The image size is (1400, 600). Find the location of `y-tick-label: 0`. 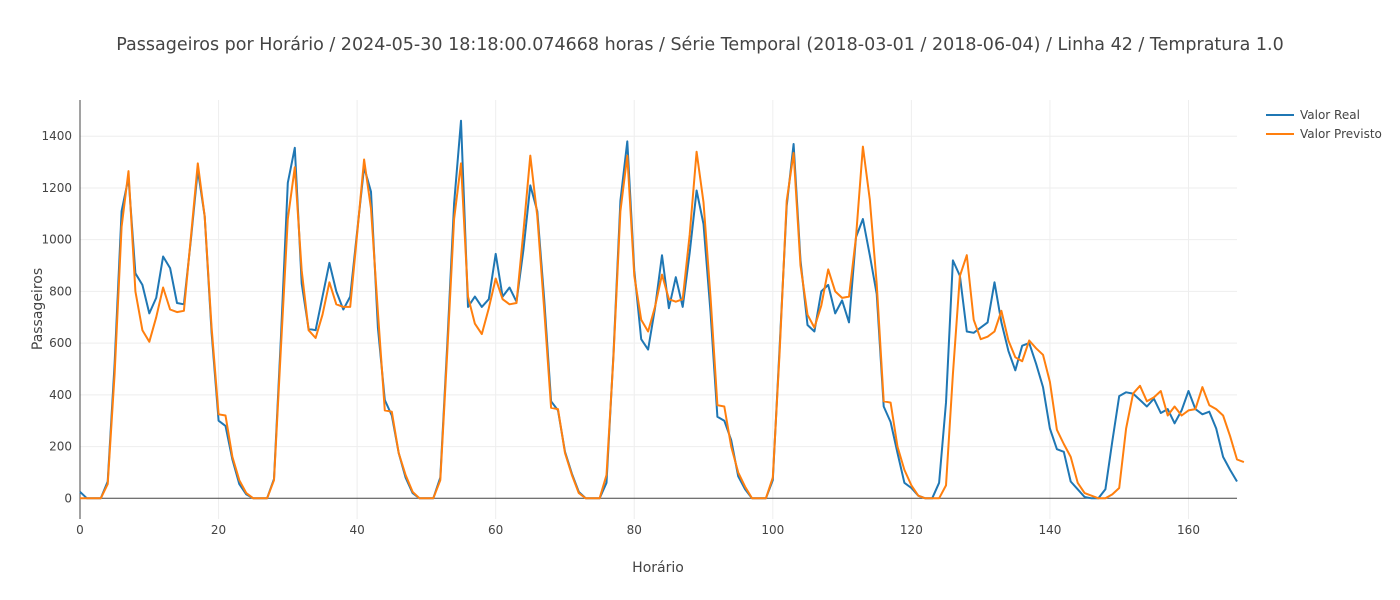

y-tick-label: 0 is located at coordinates (68, 498).